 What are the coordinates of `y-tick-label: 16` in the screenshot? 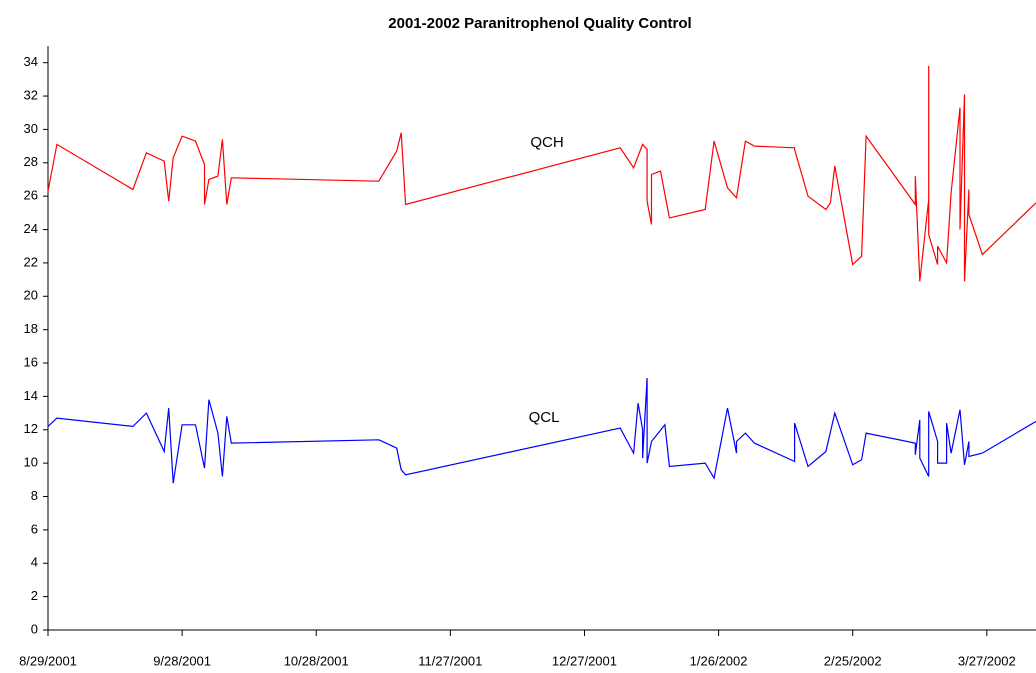 It's located at (31, 361).